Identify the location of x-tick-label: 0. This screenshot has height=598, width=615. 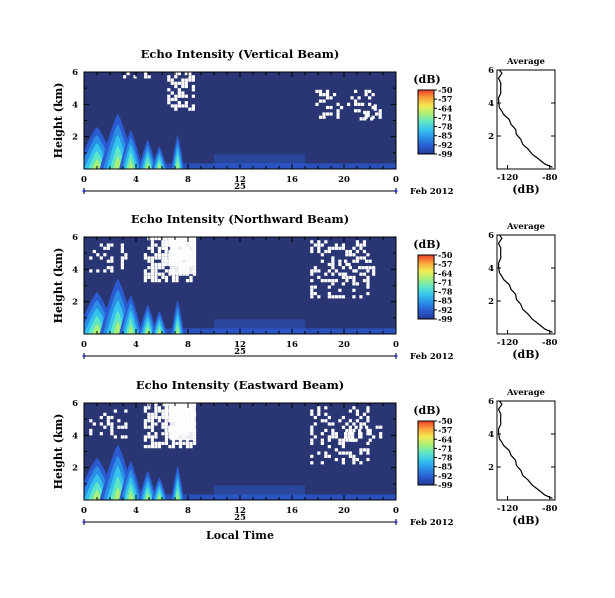
(396, 511).